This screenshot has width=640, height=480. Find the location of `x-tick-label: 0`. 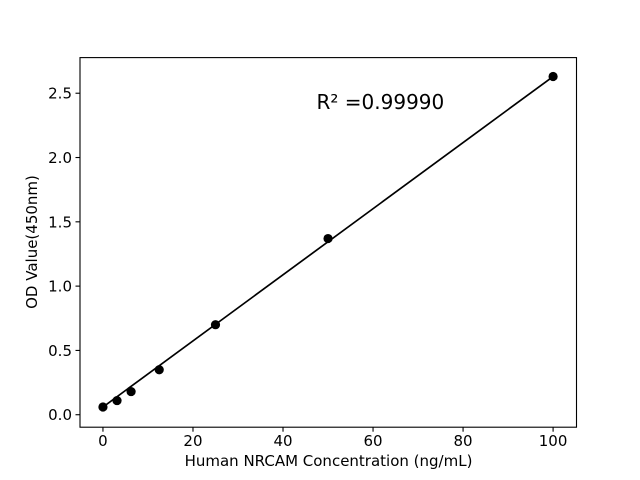

x-tick-label: 0 is located at coordinates (103, 441).